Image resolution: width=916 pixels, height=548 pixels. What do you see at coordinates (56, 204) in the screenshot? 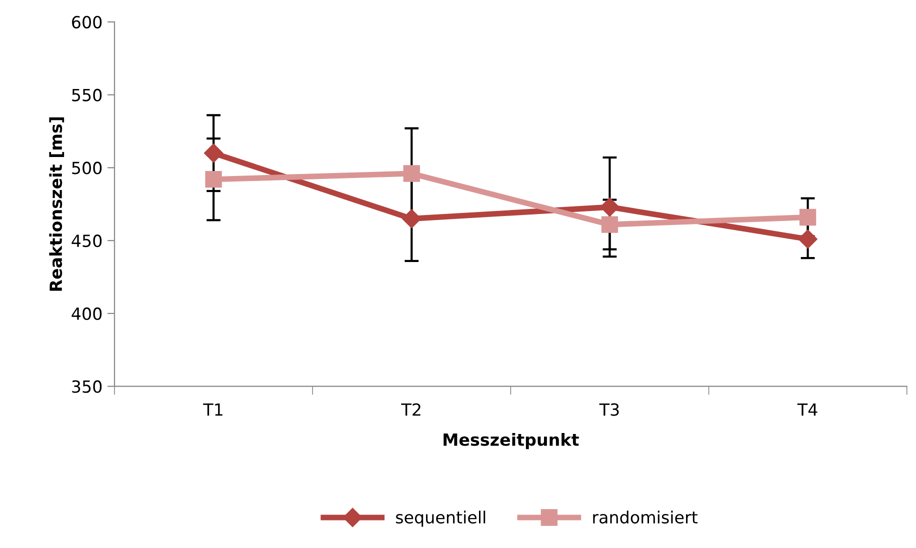
I see `y-axis-title: Reaktionszeit [ms]` at bounding box center [56, 204].